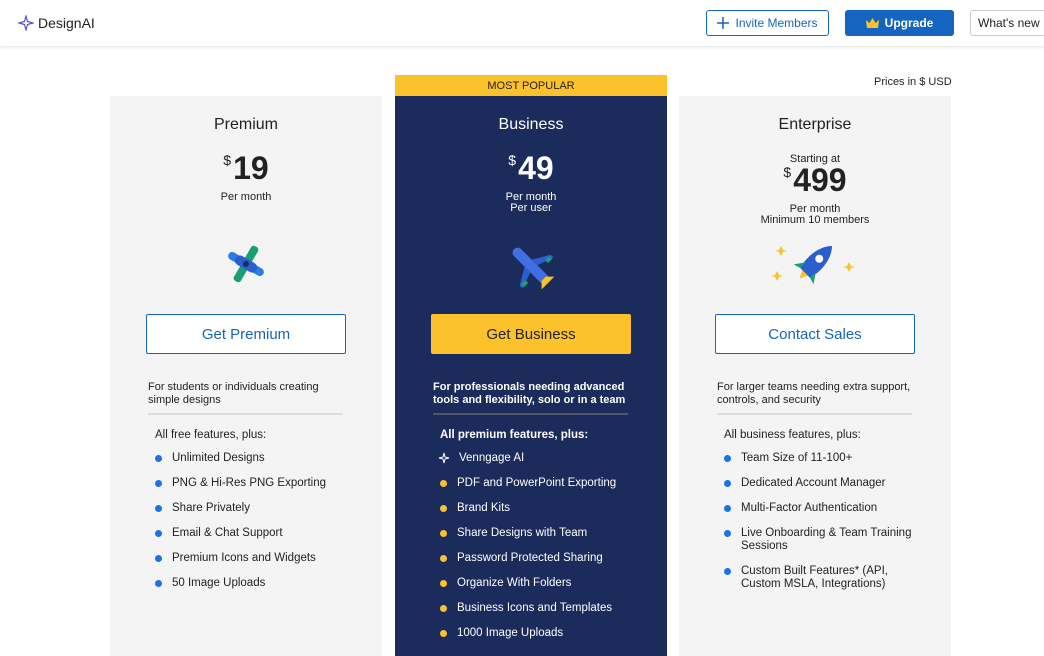 The width and height of the screenshot is (1044, 656). What do you see at coordinates (531, 124) in the screenshot?
I see `plan-name: Business` at bounding box center [531, 124].